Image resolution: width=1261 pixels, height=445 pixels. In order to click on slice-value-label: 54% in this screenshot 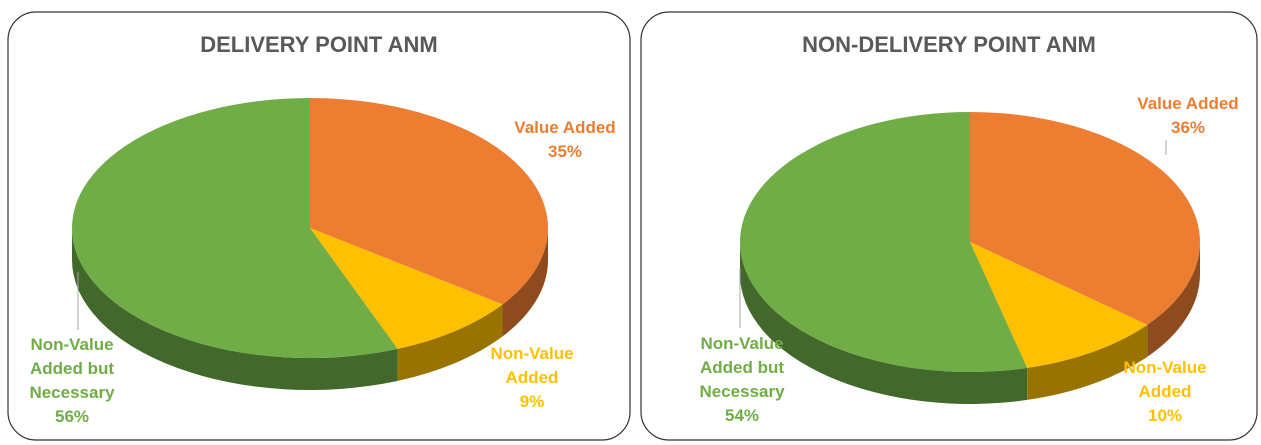, I will do `click(742, 415)`.